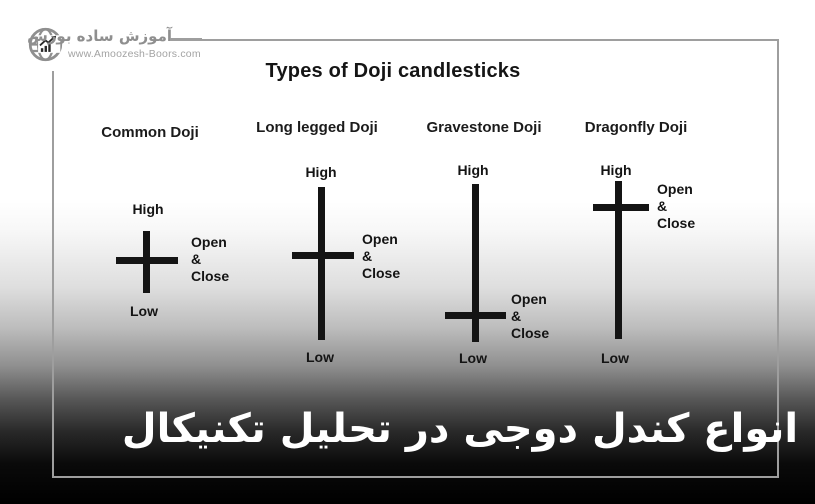 The image size is (815, 504). Describe the element at coordinates (45, 44) in the screenshot. I see `globe-chart-icon` at that location.